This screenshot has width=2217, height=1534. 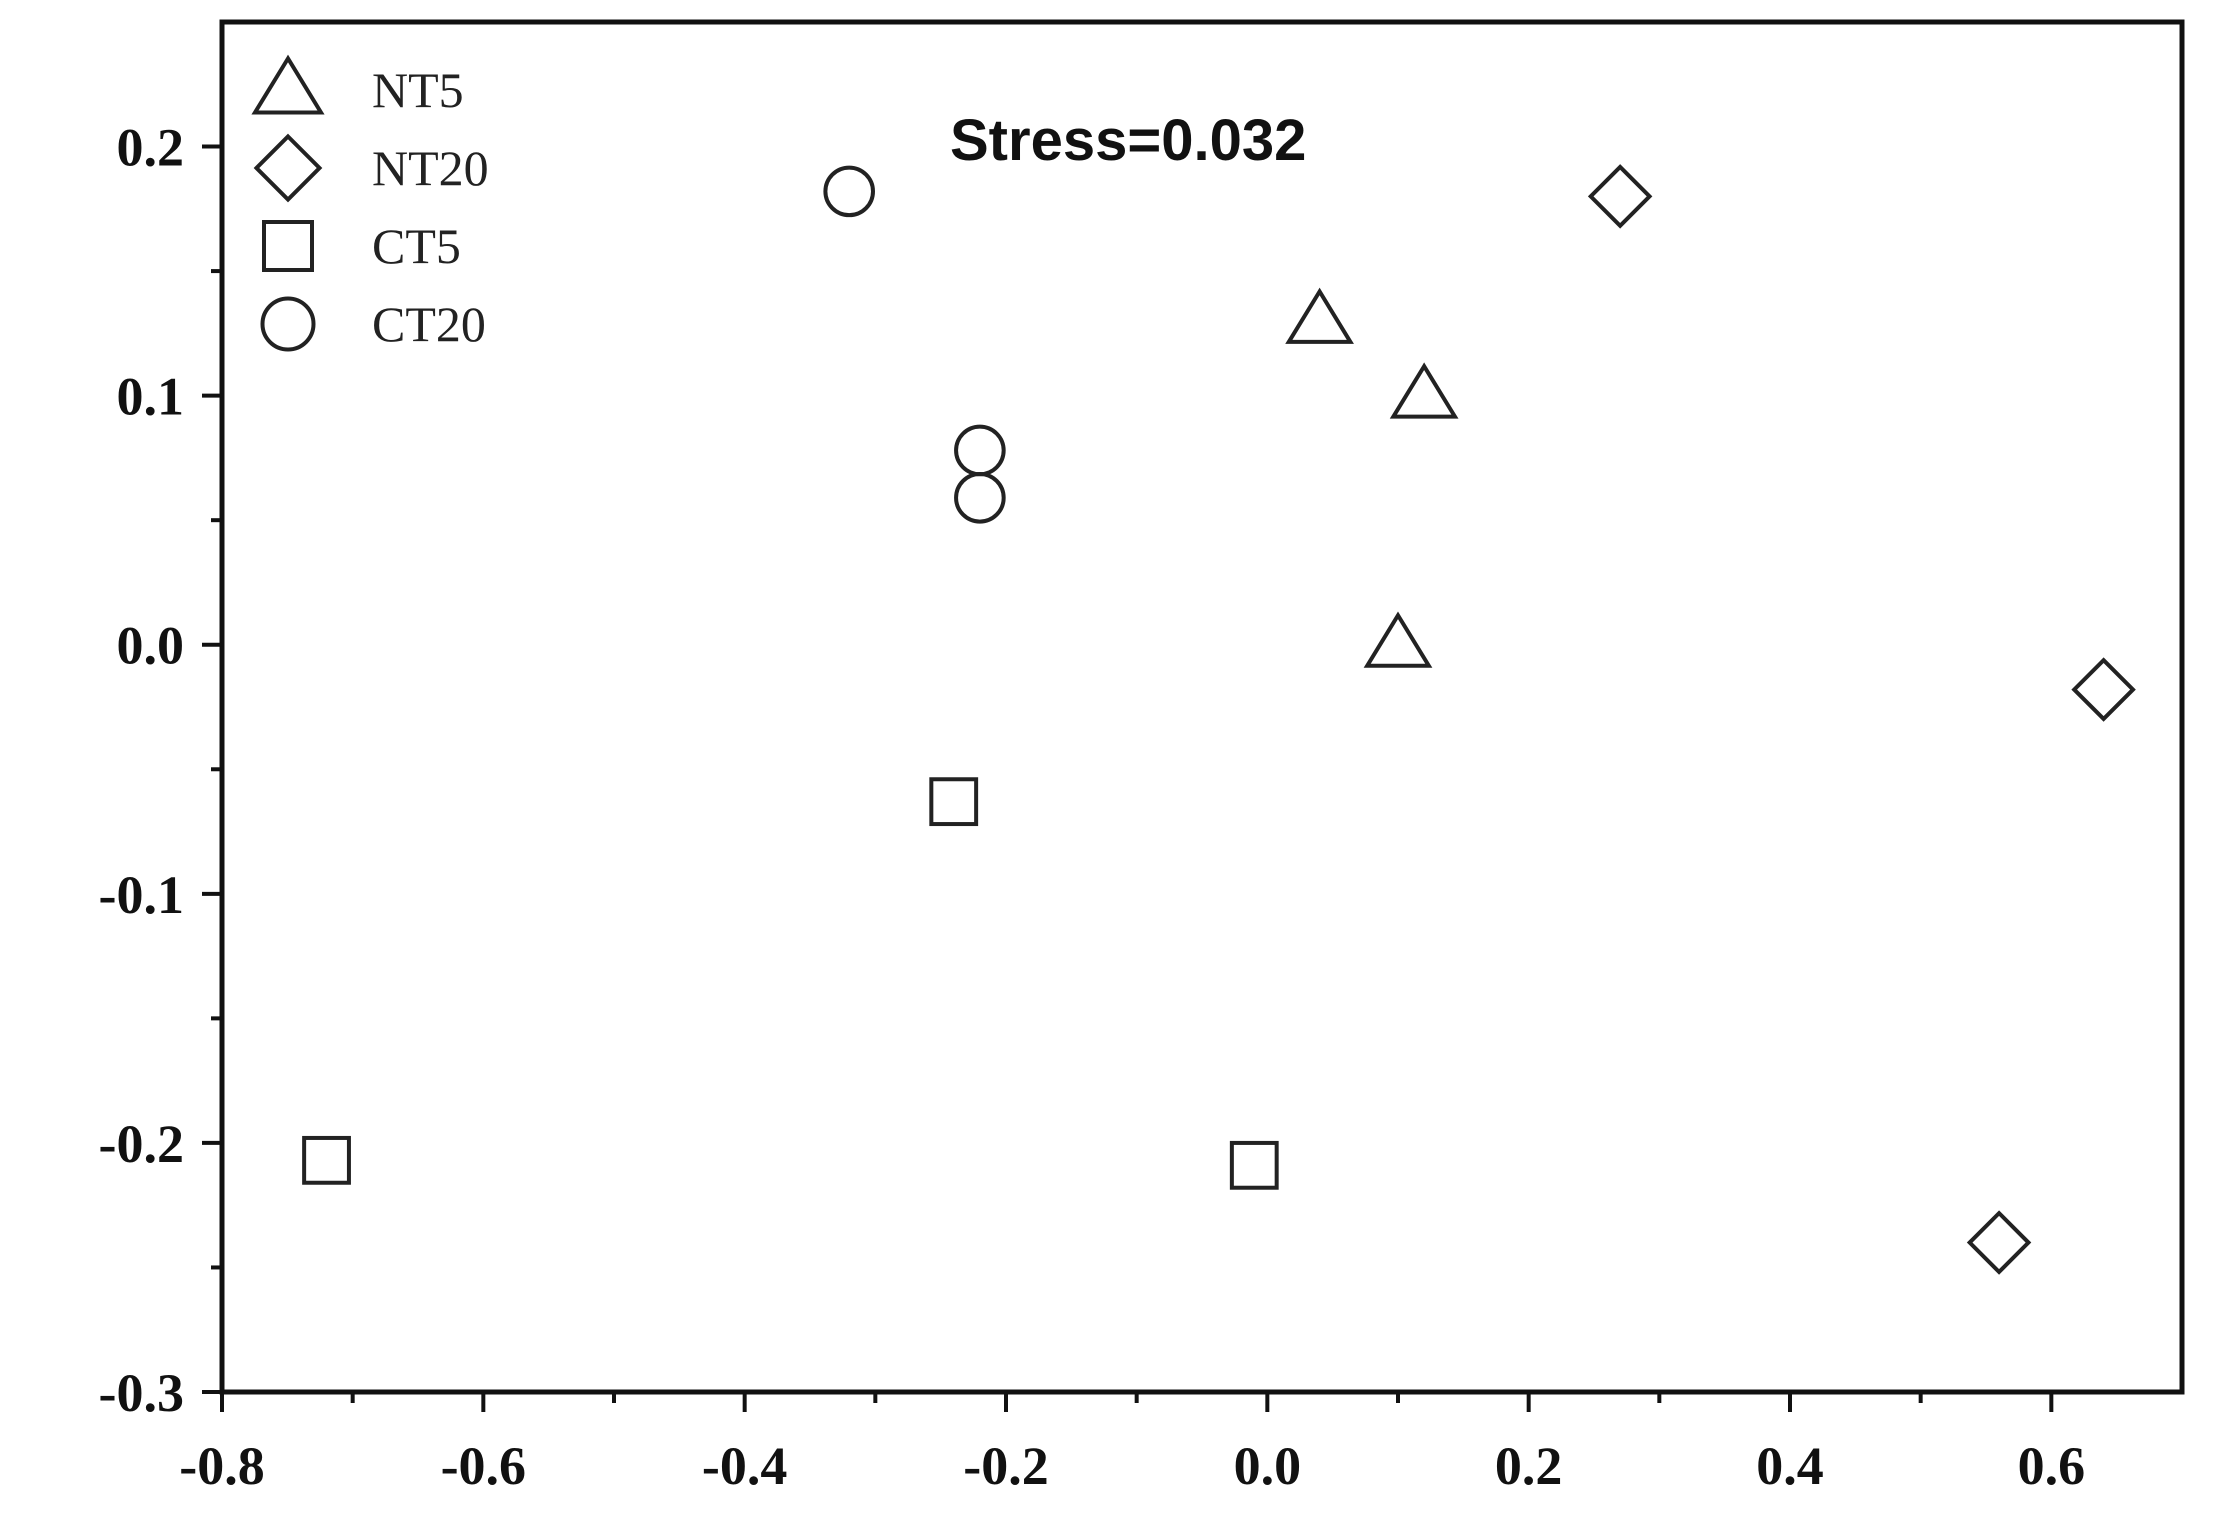 I want to click on legend-marker-nt5, so click(x=288, y=84).